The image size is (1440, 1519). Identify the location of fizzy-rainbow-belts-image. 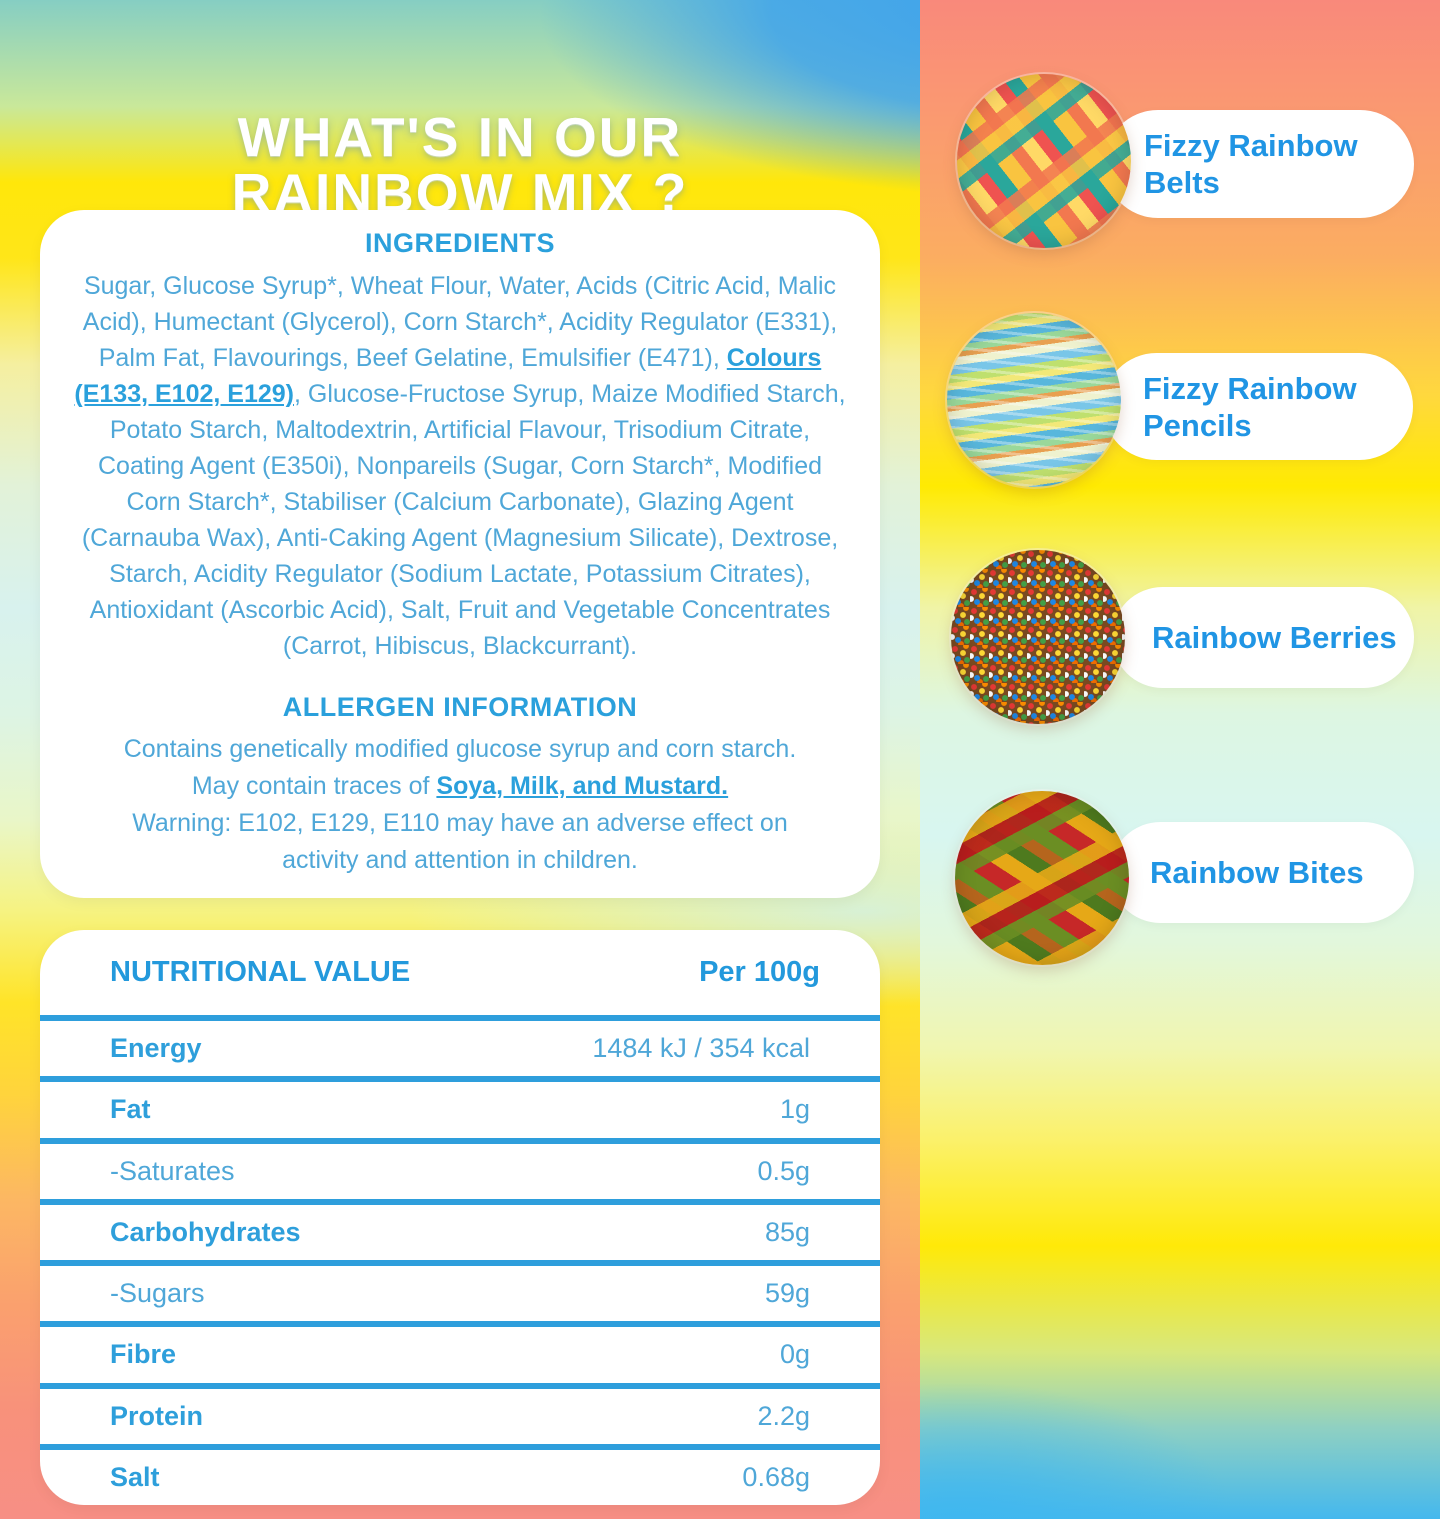
(1044, 161).